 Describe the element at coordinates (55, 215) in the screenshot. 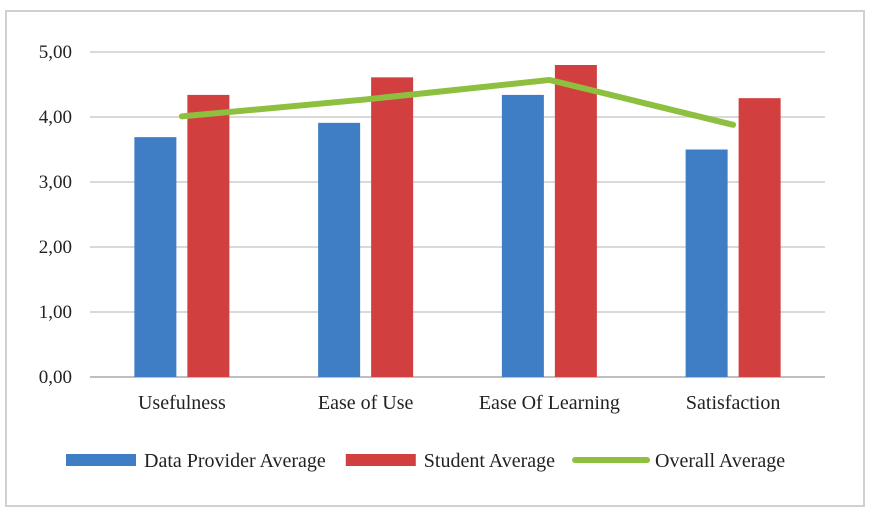

I see `y-tick-labels: 0,00 1,00 2,00 3,00 4,00 5,00` at that location.